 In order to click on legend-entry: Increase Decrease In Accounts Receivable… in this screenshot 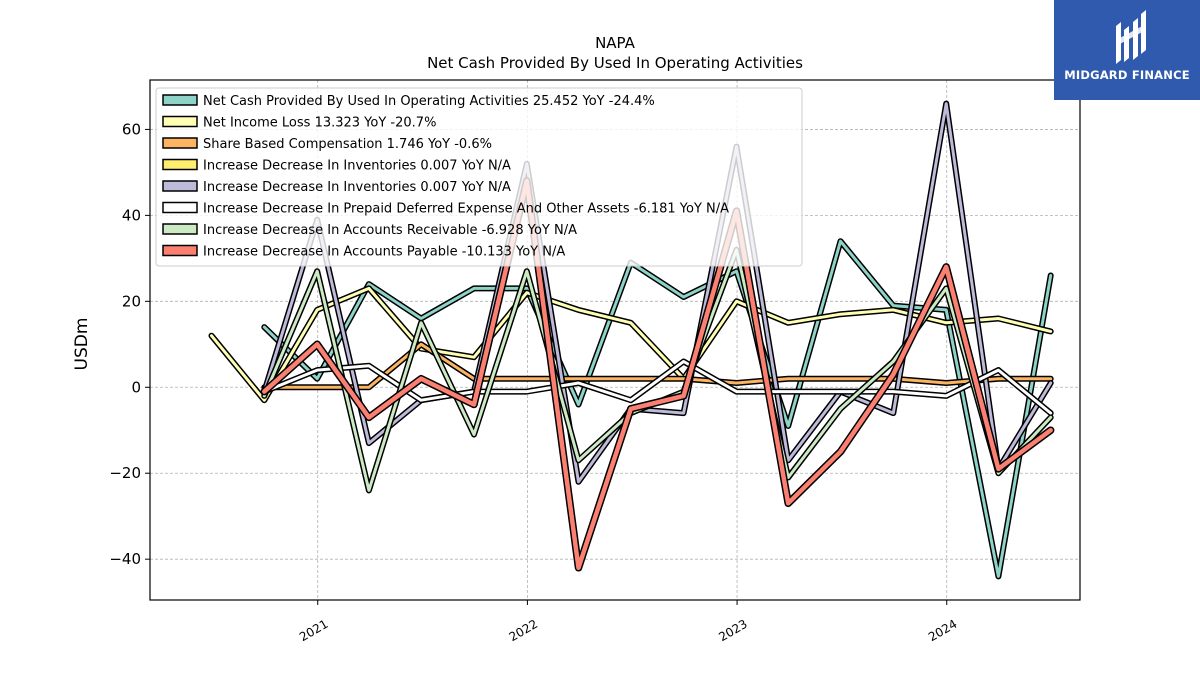, I will do `click(390, 230)`.